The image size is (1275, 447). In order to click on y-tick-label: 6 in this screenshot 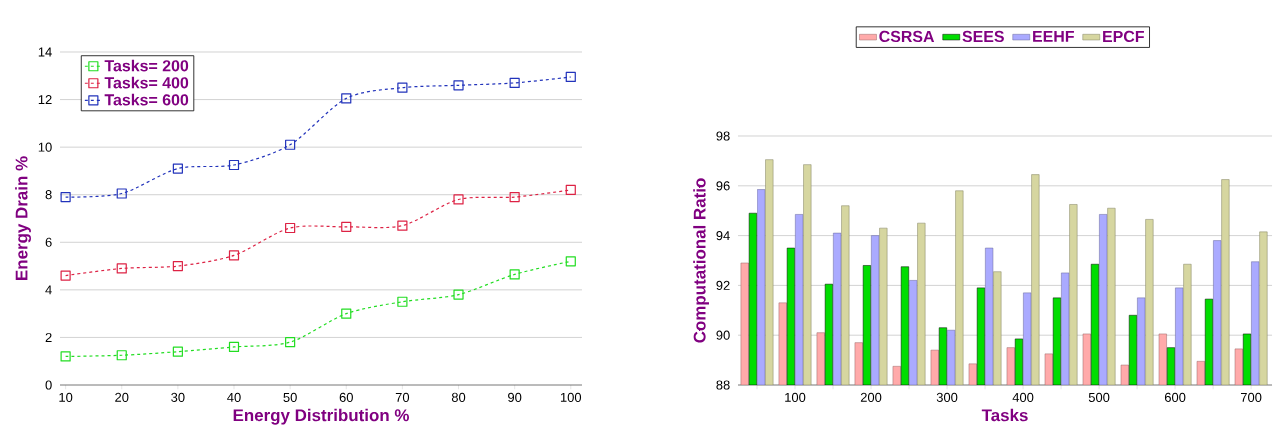, I will do `click(48, 242)`.